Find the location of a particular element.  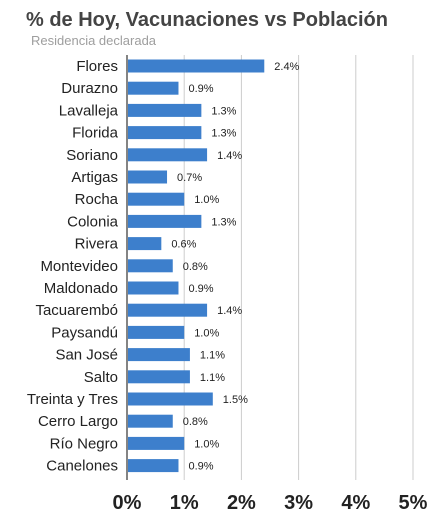

category-label: Maldonado is located at coordinates (81, 288).